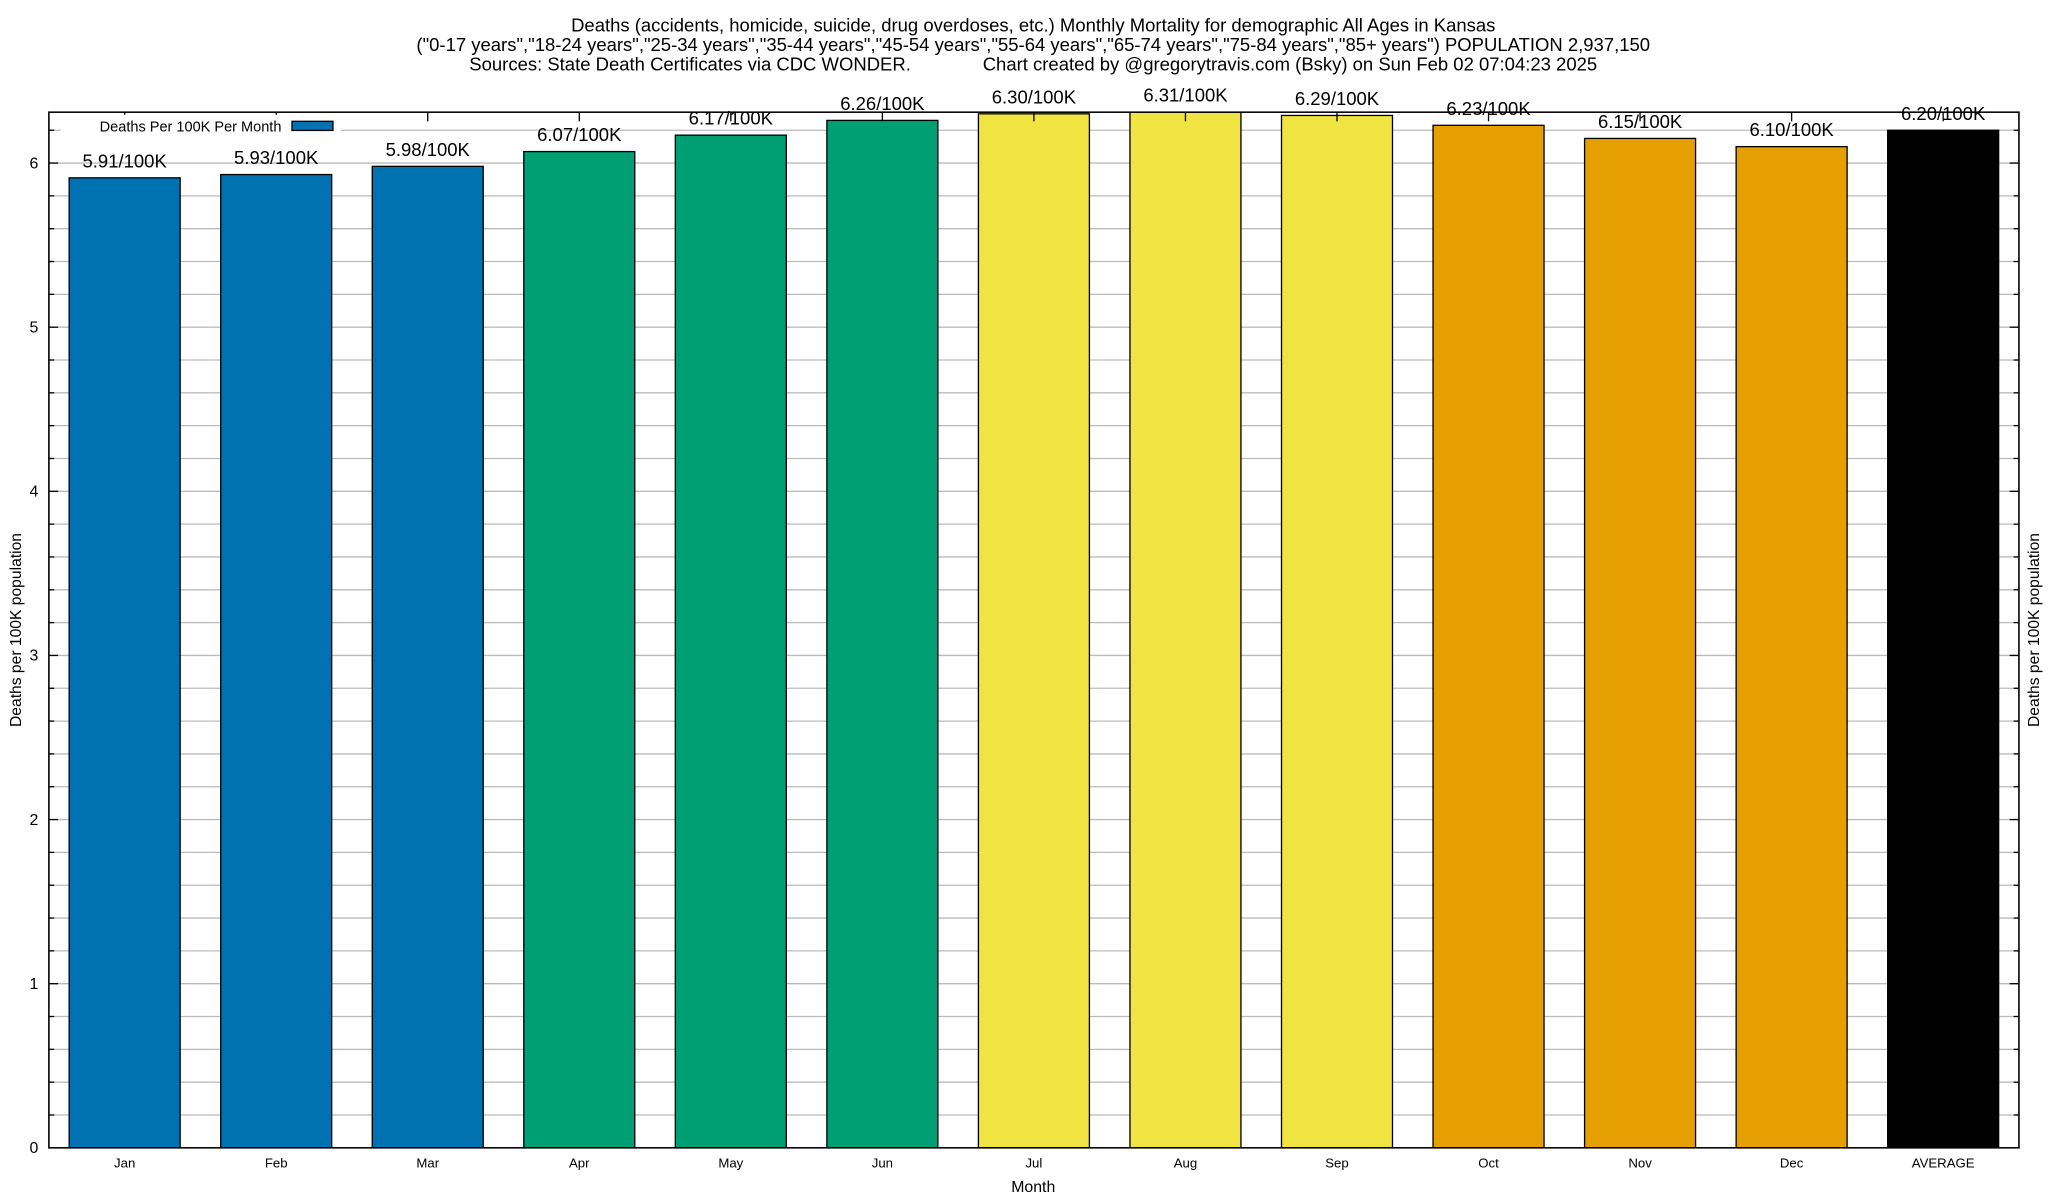 This screenshot has height=1200, width=2048. Describe the element at coordinates (276, 661) in the screenshot. I see `bar-feb` at that location.